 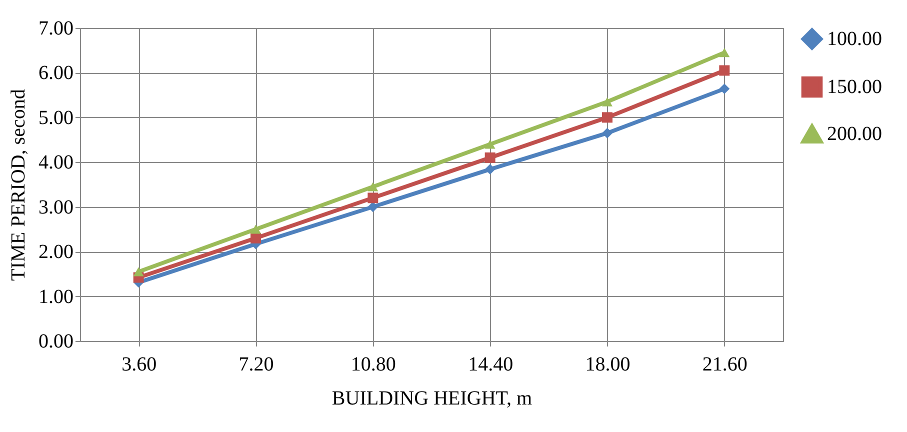 I want to click on y-tick-label: 0.00, so click(x=56, y=341).